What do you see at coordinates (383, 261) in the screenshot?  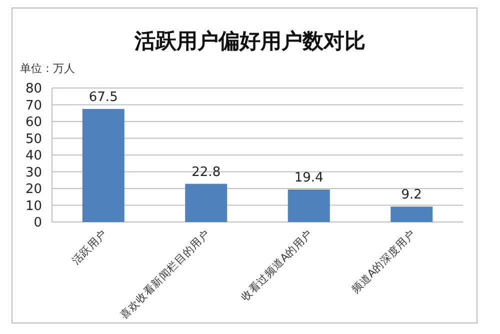 I see `x-tick-label: 频道A的深度用户` at bounding box center [383, 261].